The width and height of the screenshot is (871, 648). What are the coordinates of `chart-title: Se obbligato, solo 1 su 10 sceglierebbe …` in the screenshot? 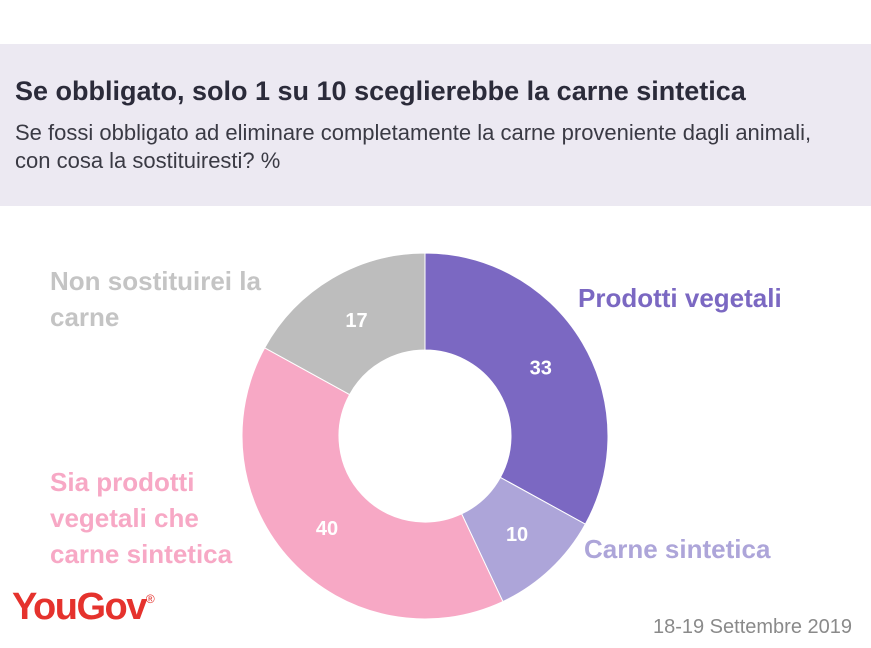 It's located at (380, 91).